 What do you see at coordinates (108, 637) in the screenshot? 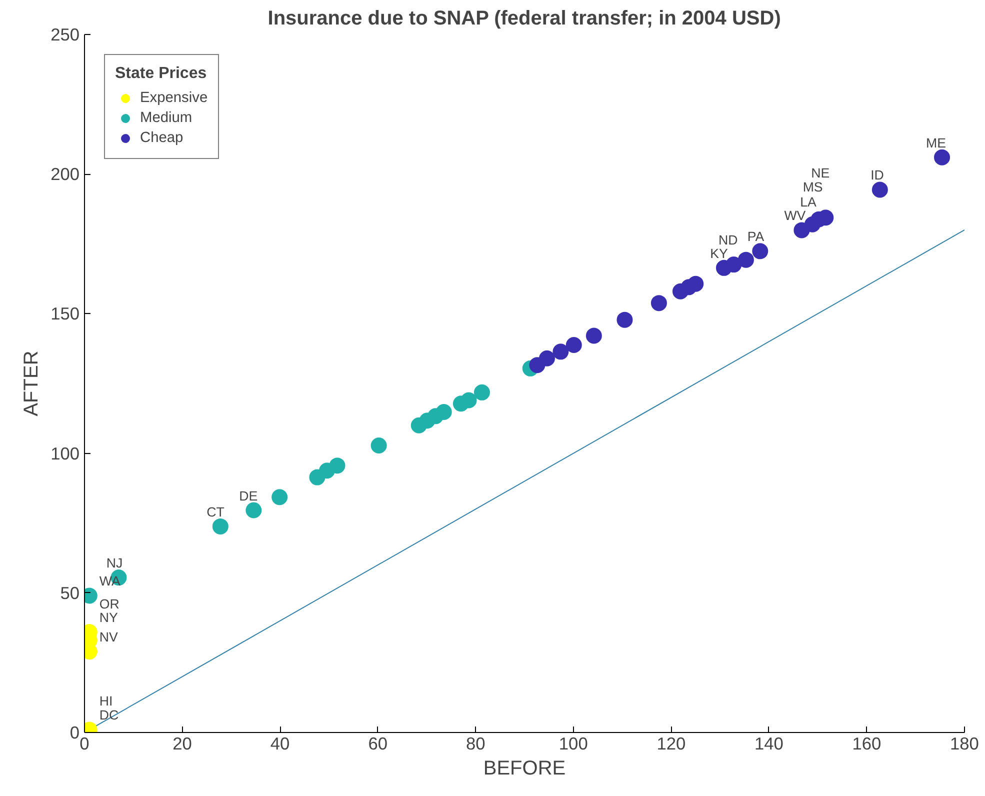
I see `annotation: NV` at bounding box center [108, 637].